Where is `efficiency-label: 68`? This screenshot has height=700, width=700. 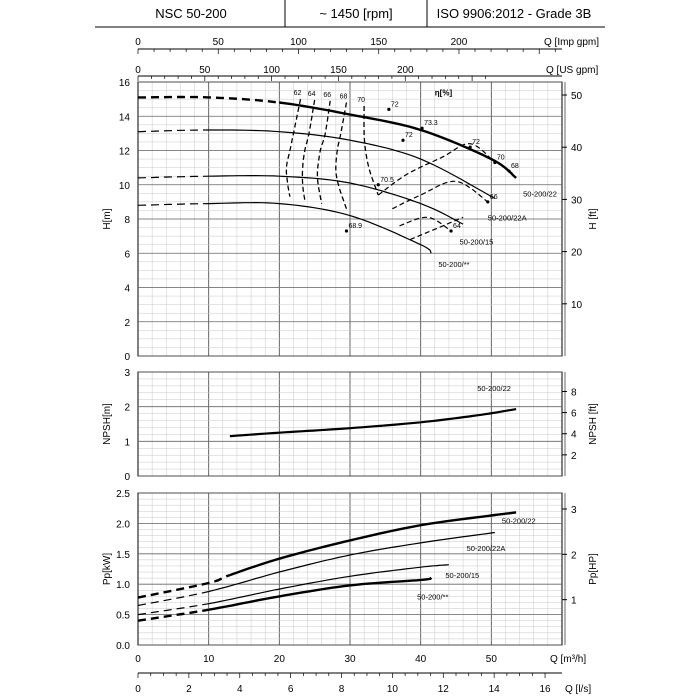 efficiency-label: 68 is located at coordinates (515, 166).